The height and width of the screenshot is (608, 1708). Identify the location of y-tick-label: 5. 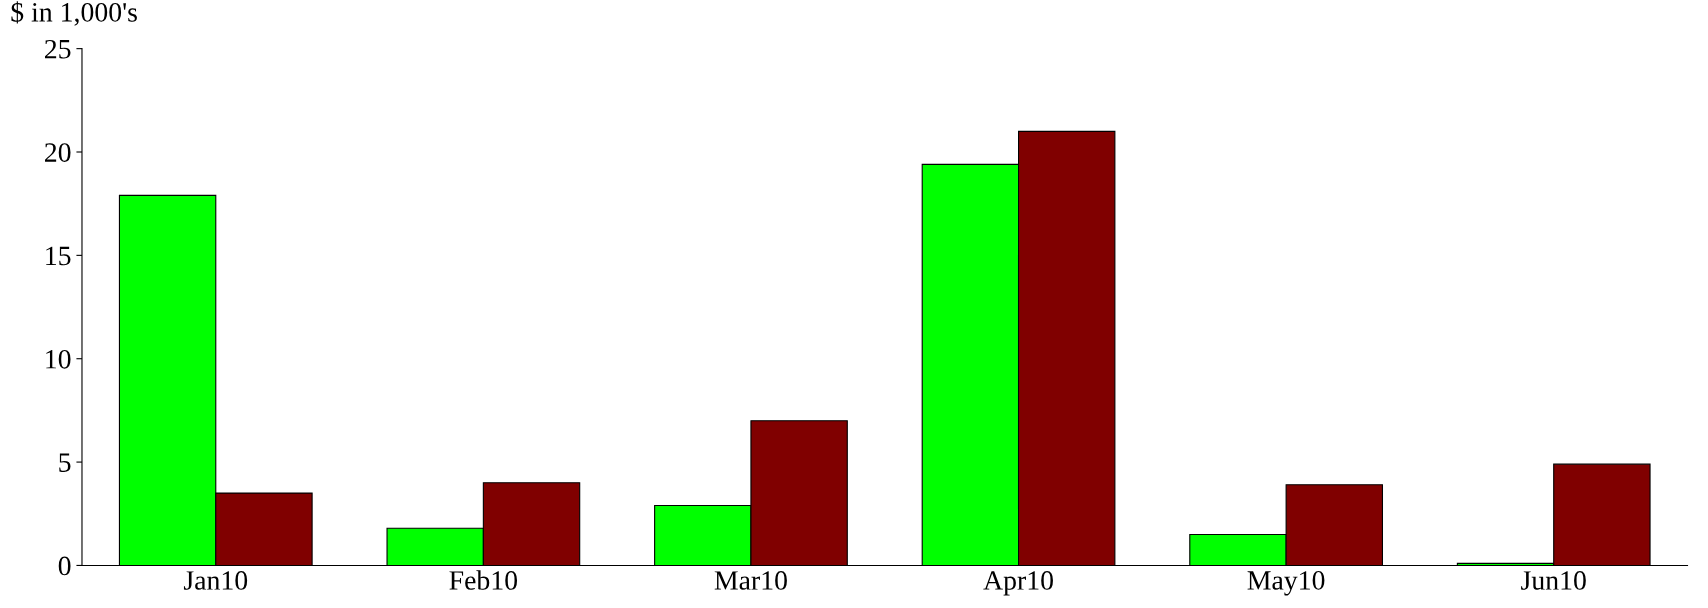
(65, 462).